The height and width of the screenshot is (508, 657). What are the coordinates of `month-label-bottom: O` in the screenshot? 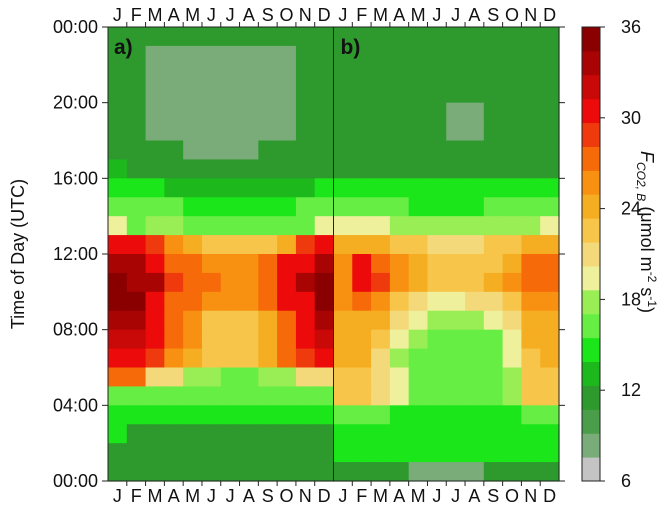 It's located at (286, 496).